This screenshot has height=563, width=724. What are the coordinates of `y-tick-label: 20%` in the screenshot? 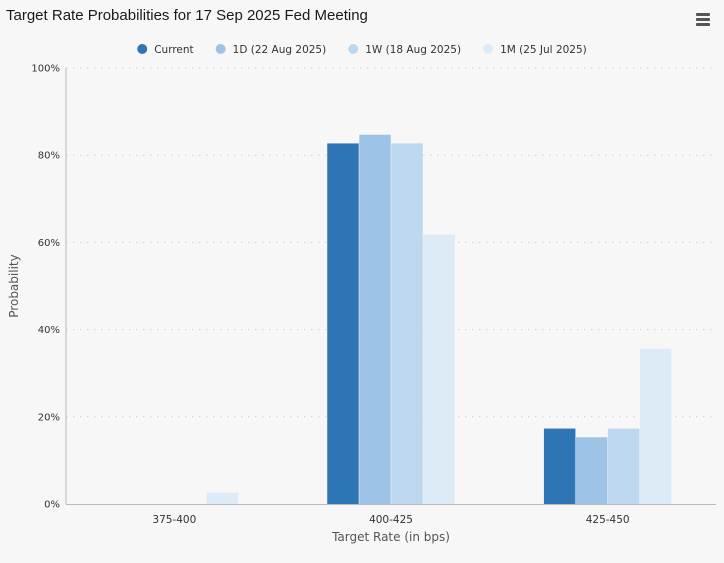 It's located at (49, 417).